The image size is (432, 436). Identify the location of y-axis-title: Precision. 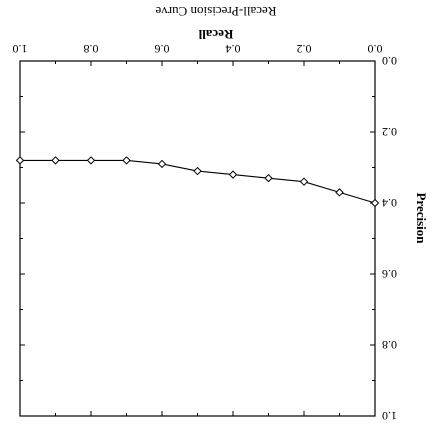
(421, 218).